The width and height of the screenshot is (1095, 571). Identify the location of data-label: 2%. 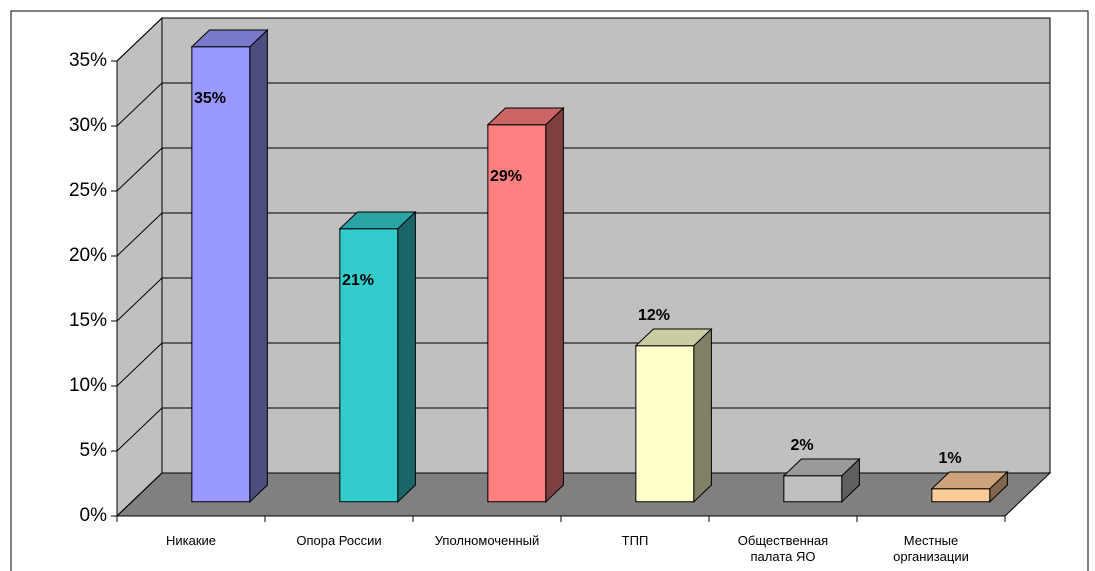
(801, 445).